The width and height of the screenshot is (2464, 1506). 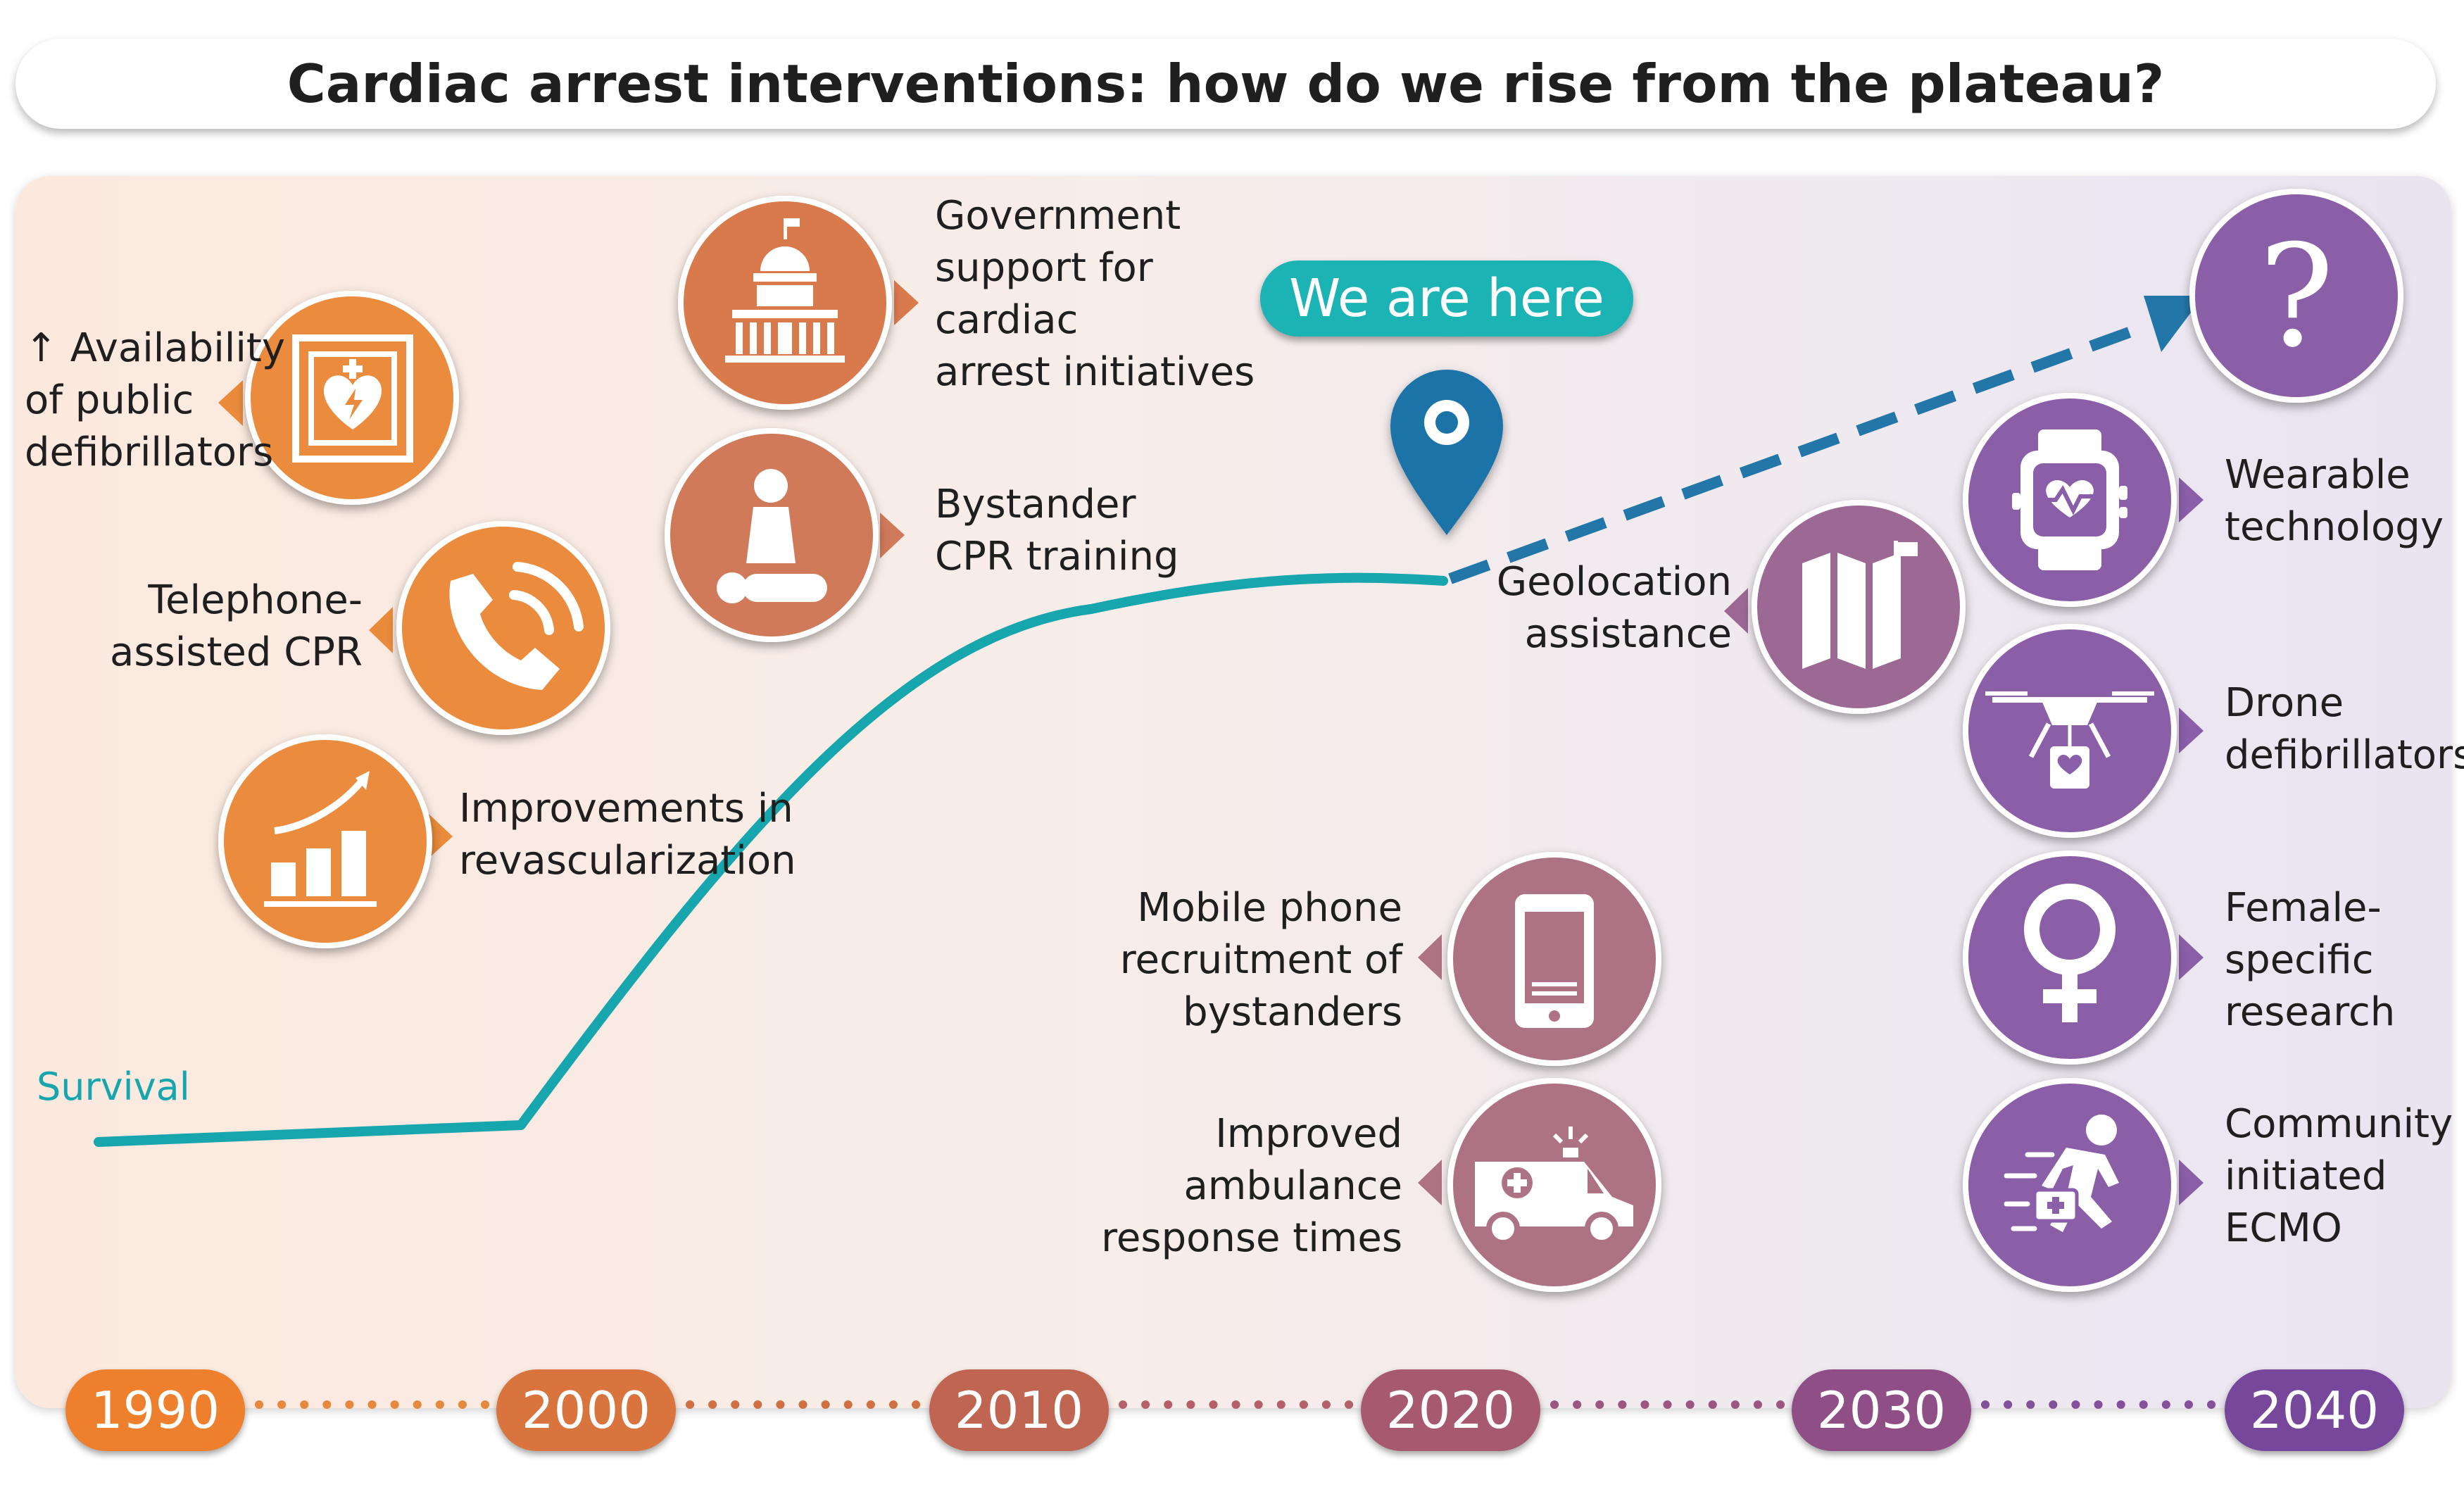 What do you see at coordinates (2070, 958) in the screenshot?
I see `female-symbol-icon` at bounding box center [2070, 958].